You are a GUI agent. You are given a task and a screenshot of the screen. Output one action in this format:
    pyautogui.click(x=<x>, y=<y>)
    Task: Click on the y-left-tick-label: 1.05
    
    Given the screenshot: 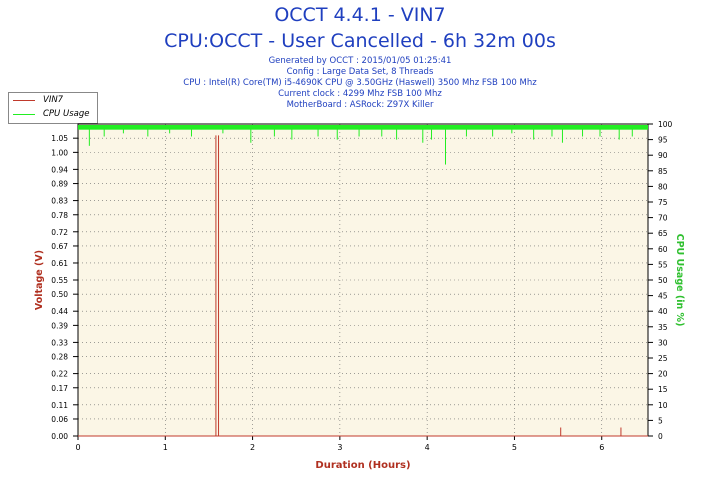 What is the action you would take?
    pyautogui.click(x=59, y=138)
    